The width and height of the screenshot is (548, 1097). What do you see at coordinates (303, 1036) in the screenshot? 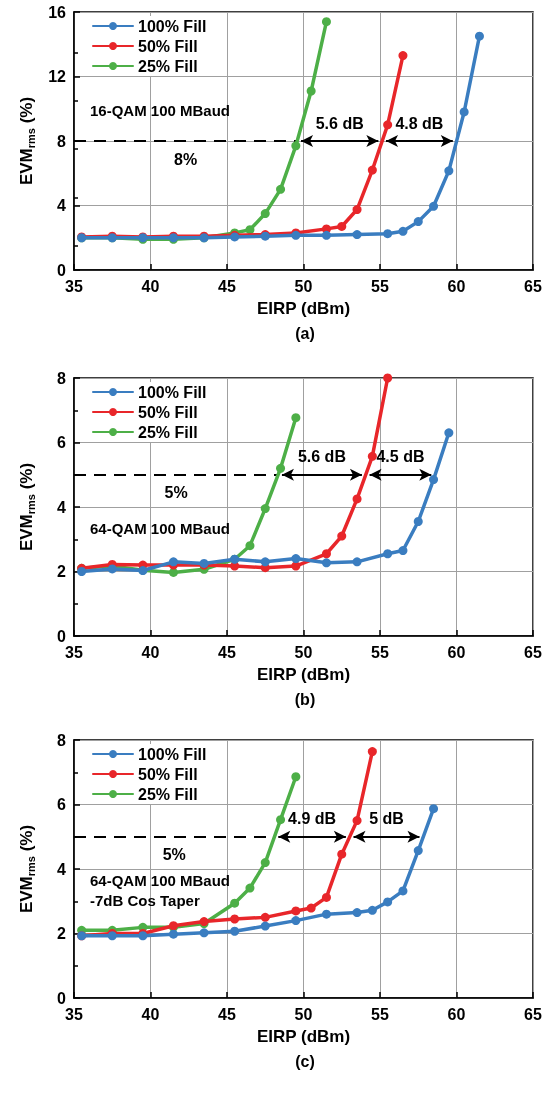
I see `x-axis-title: EIRP (dBm)` at bounding box center [303, 1036].